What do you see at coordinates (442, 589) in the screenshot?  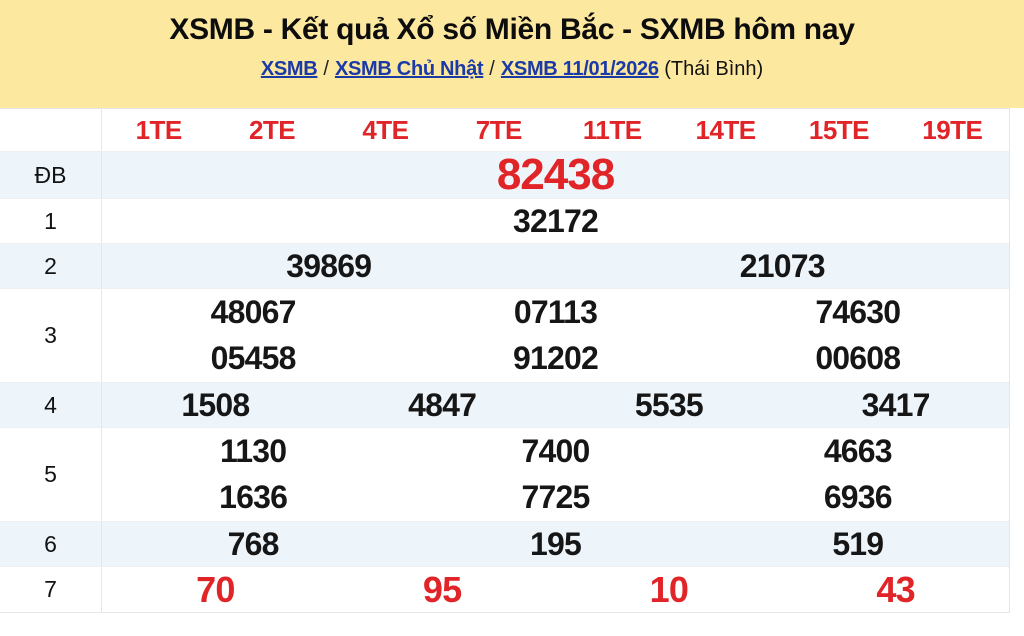 I see `prize-number: 95` at bounding box center [442, 589].